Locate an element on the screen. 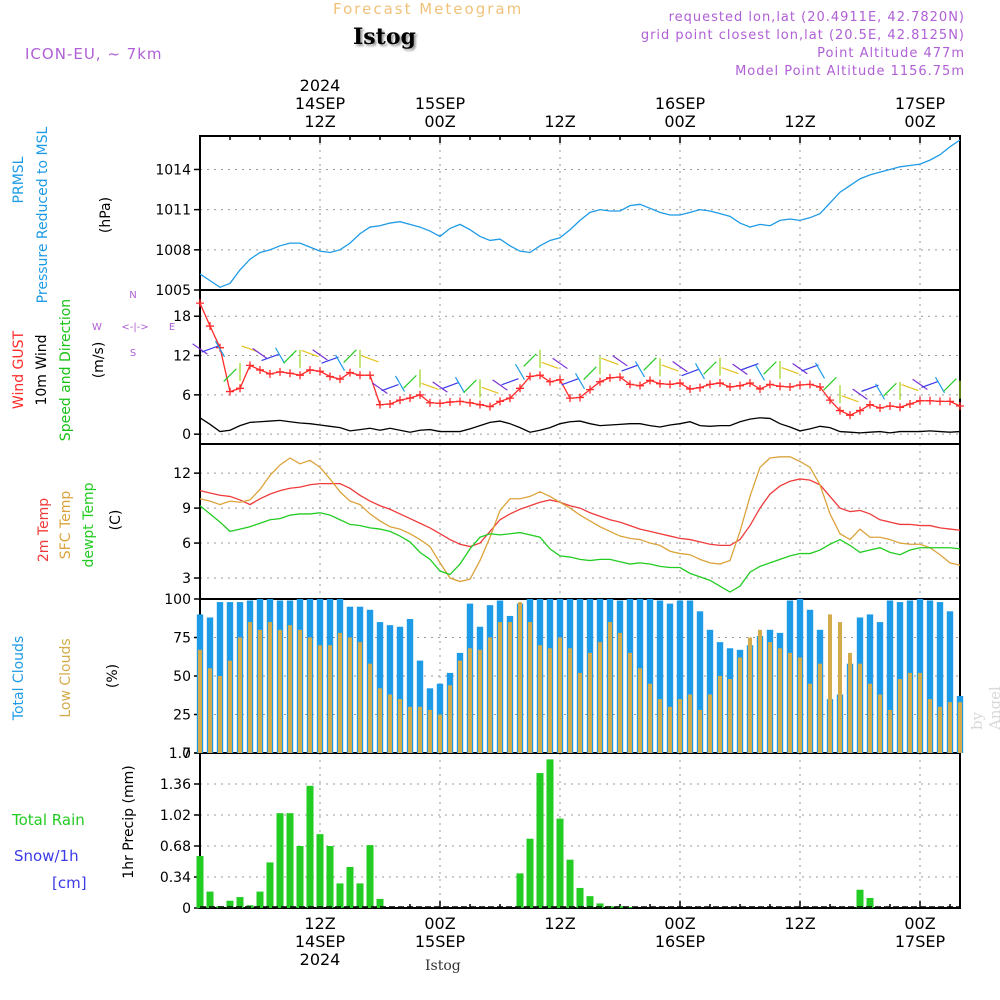 This screenshot has height=1000, width=1000. sfc-temp-line is located at coordinates (580, 519).